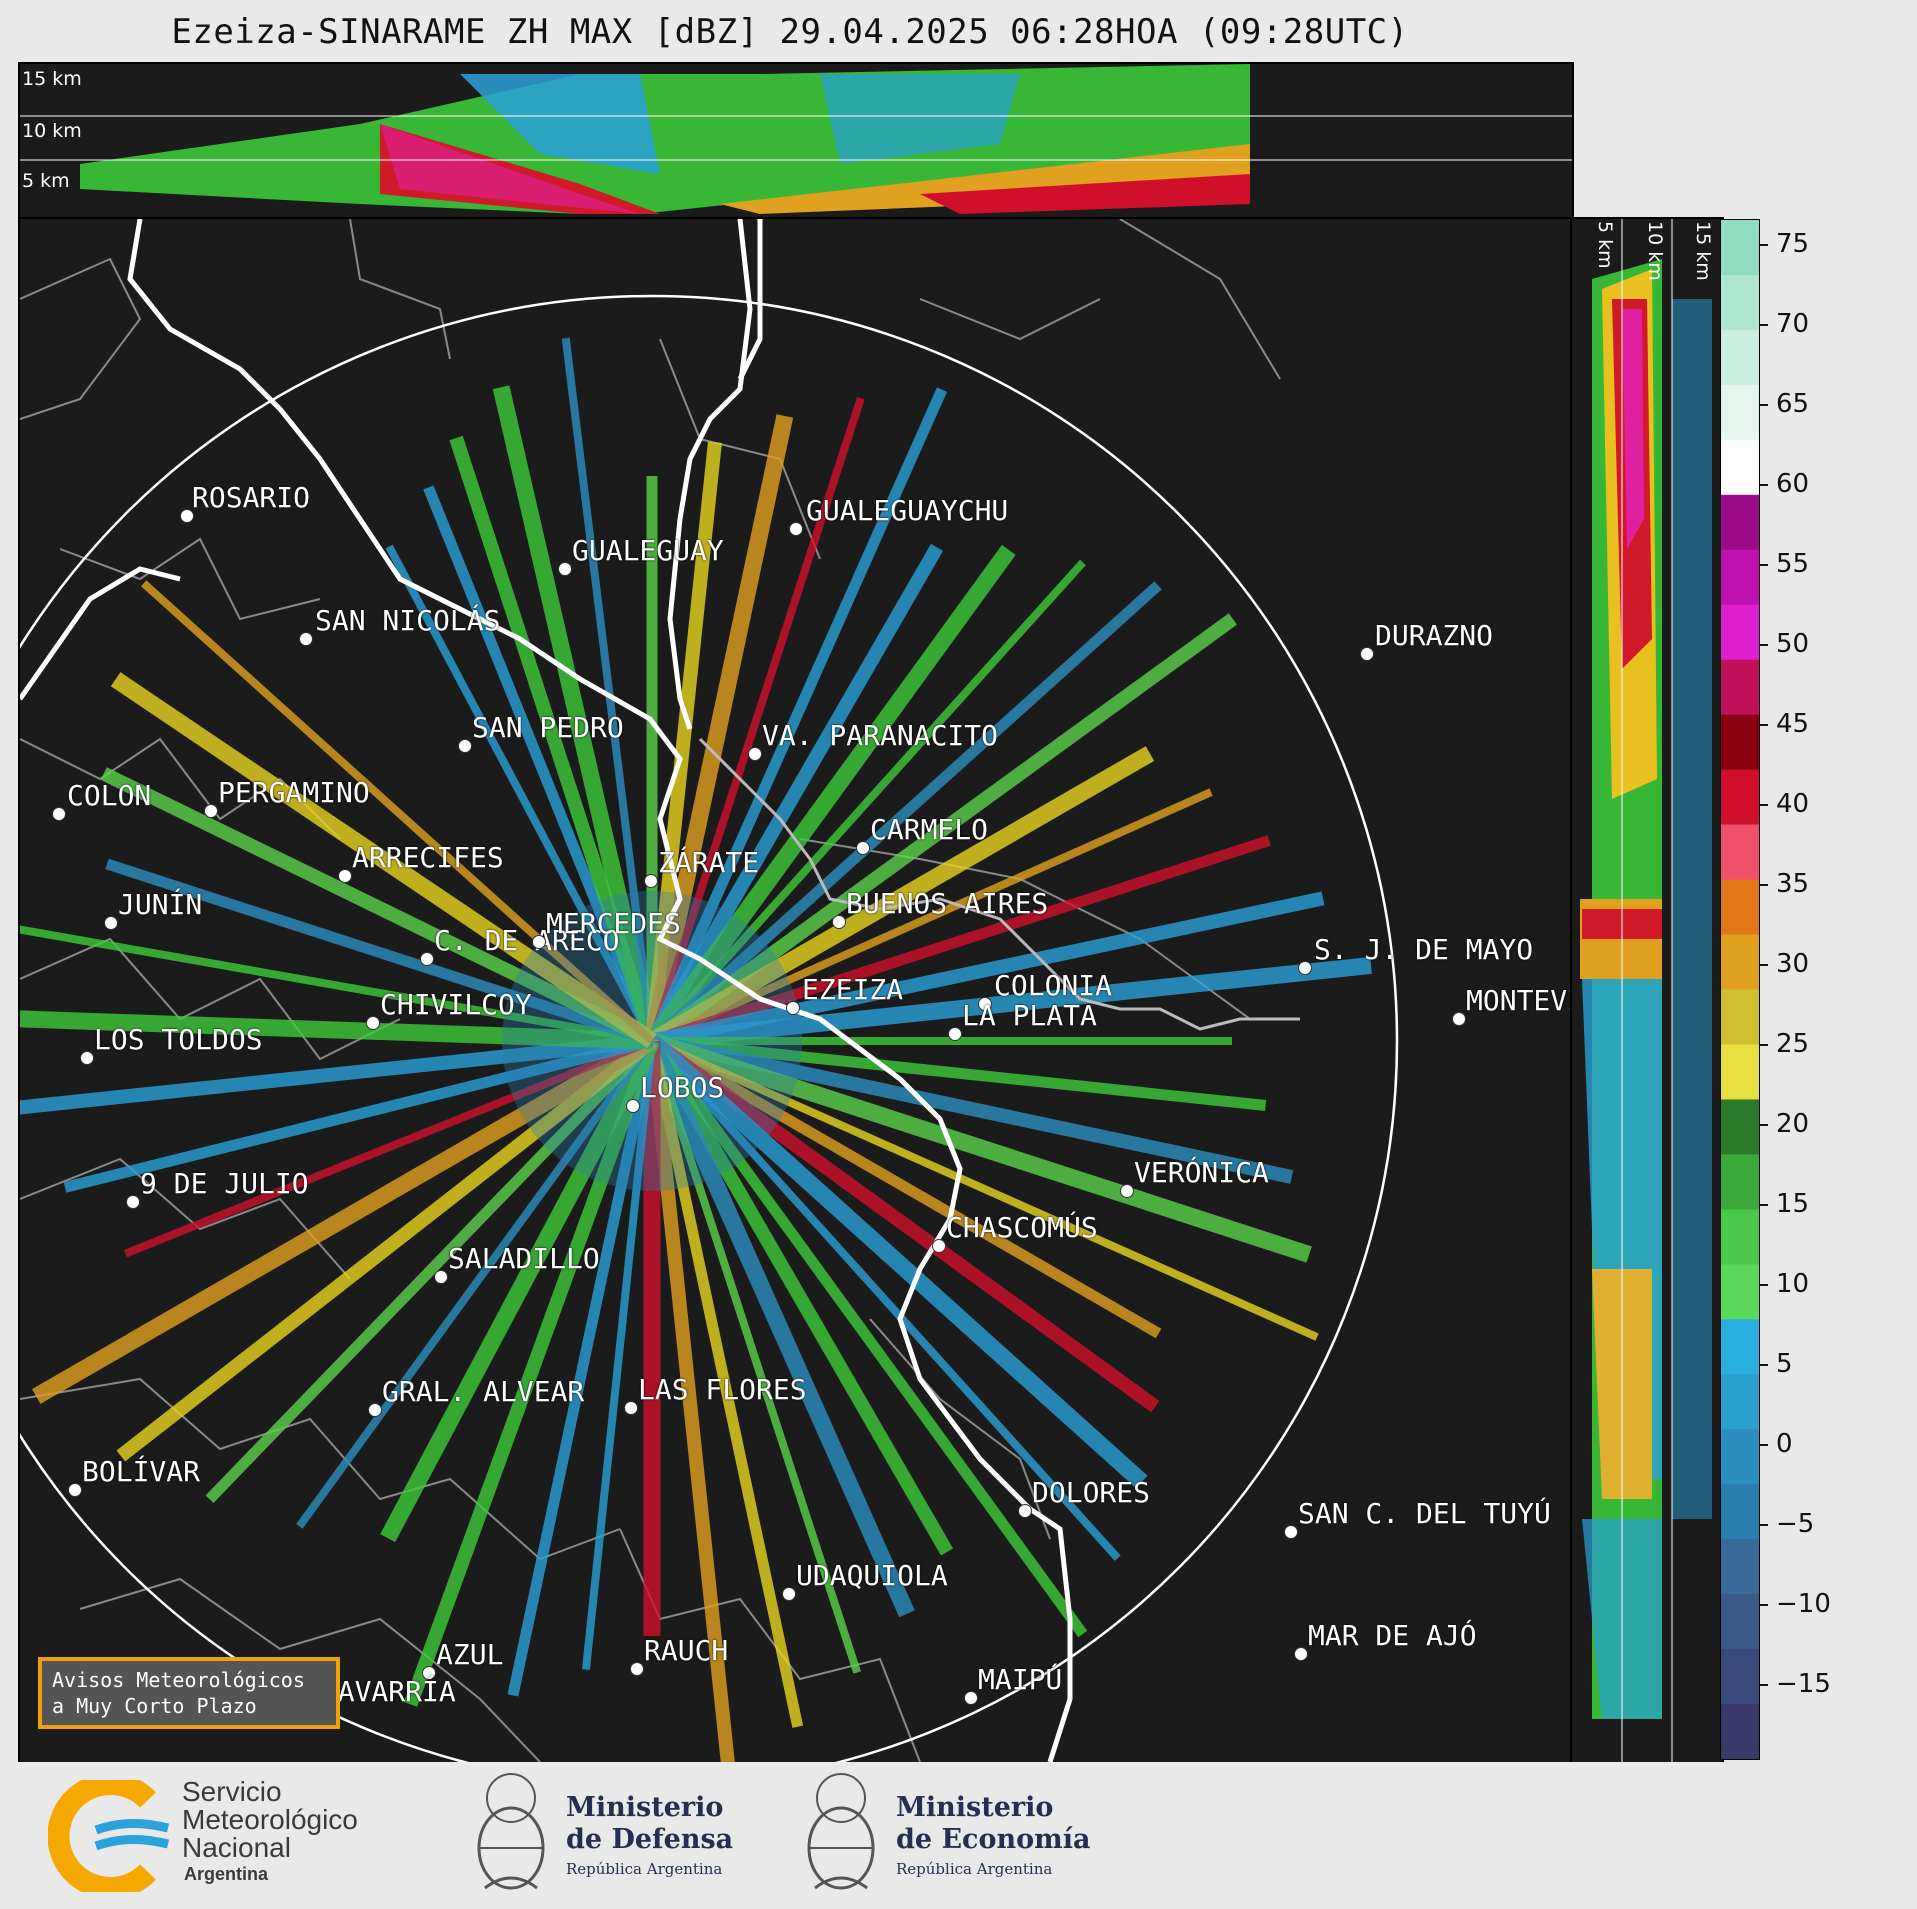  I want to click on city-label-mercedes: MERCEDES, so click(613, 923).